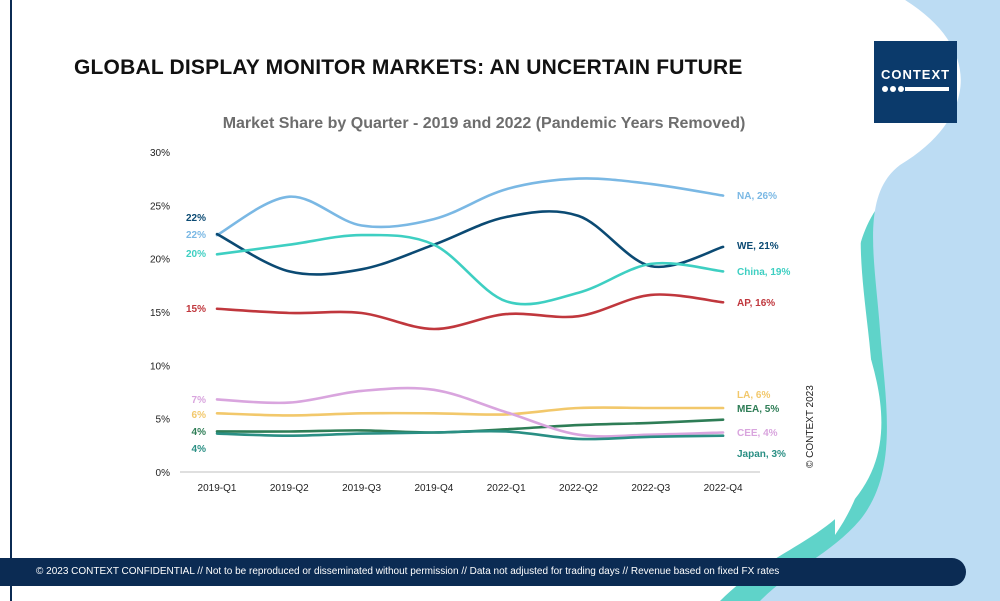 The image size is (1000, 601). What do you see at coordinates (196, 235) in the screenshot?
I see `series-start-label-na: 22%` at bounding box center [196, 235].